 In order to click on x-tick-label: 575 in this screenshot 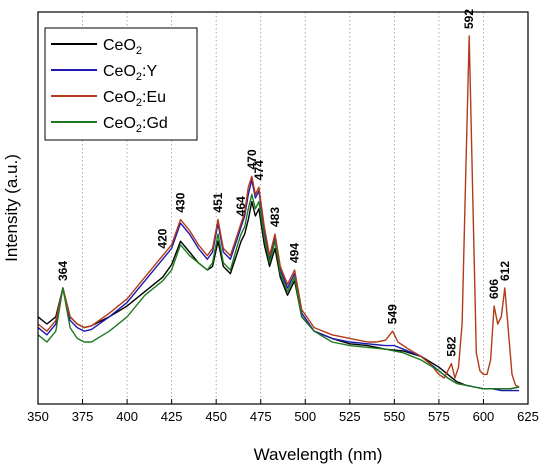, I will do `click(439, 416)`.